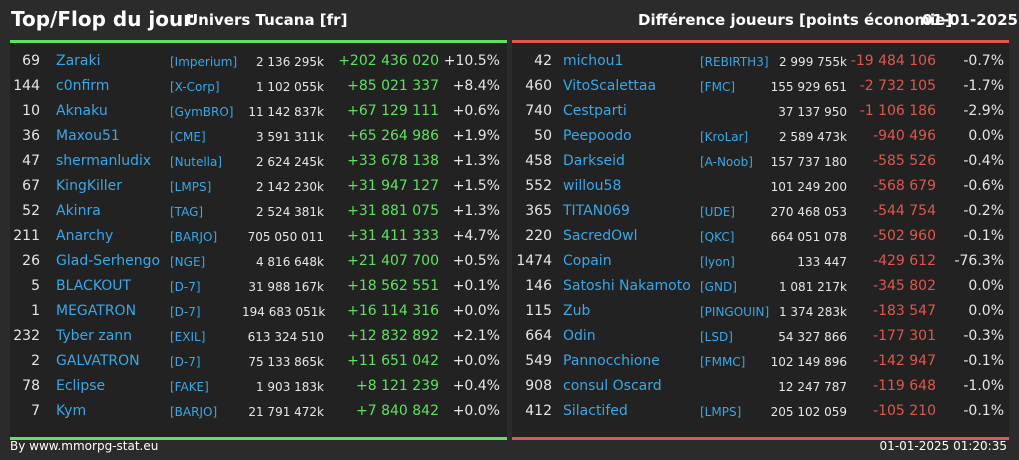 The image size is (1019, 460). Describe the element at coordinates (476, 161) in the screenshot. I see `percent-change: +1.3%` at that location.